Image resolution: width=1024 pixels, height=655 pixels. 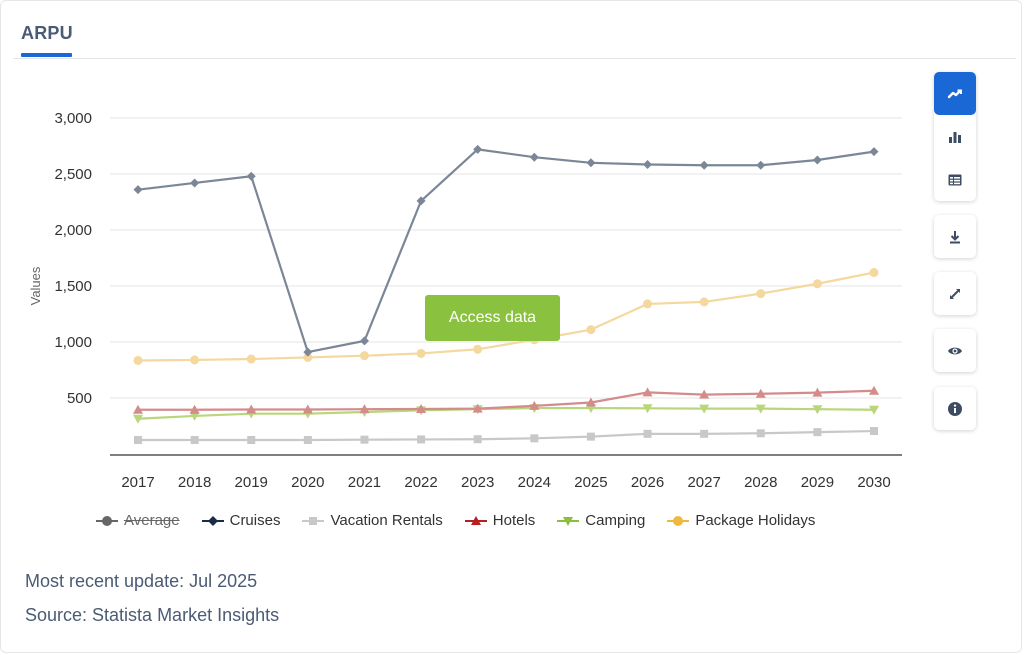 What do you see at coordinates (590, 482) in the screenshot?
I see `x-tick-label: 2025` at bounding box center [590, 482].